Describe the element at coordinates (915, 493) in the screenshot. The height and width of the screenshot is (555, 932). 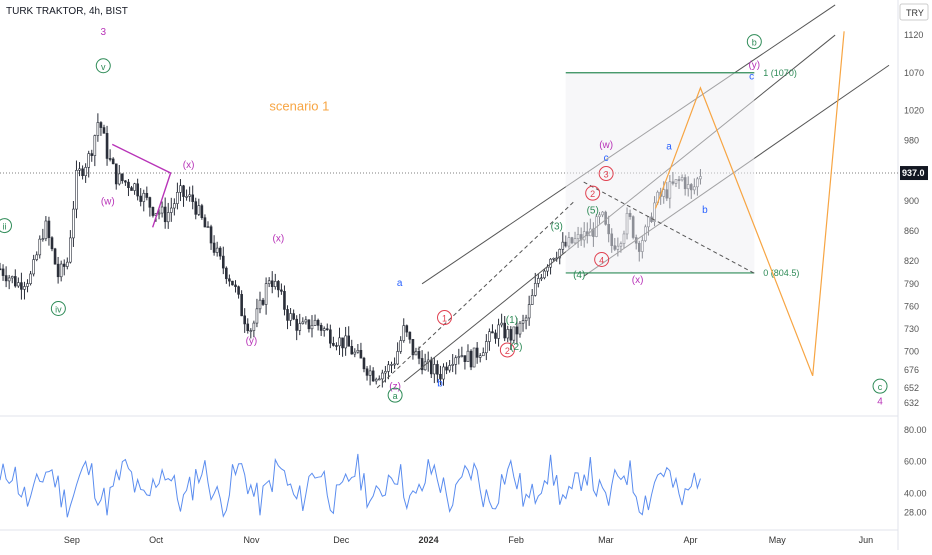
I see `rsi-tick-label: 40.00` at that location.